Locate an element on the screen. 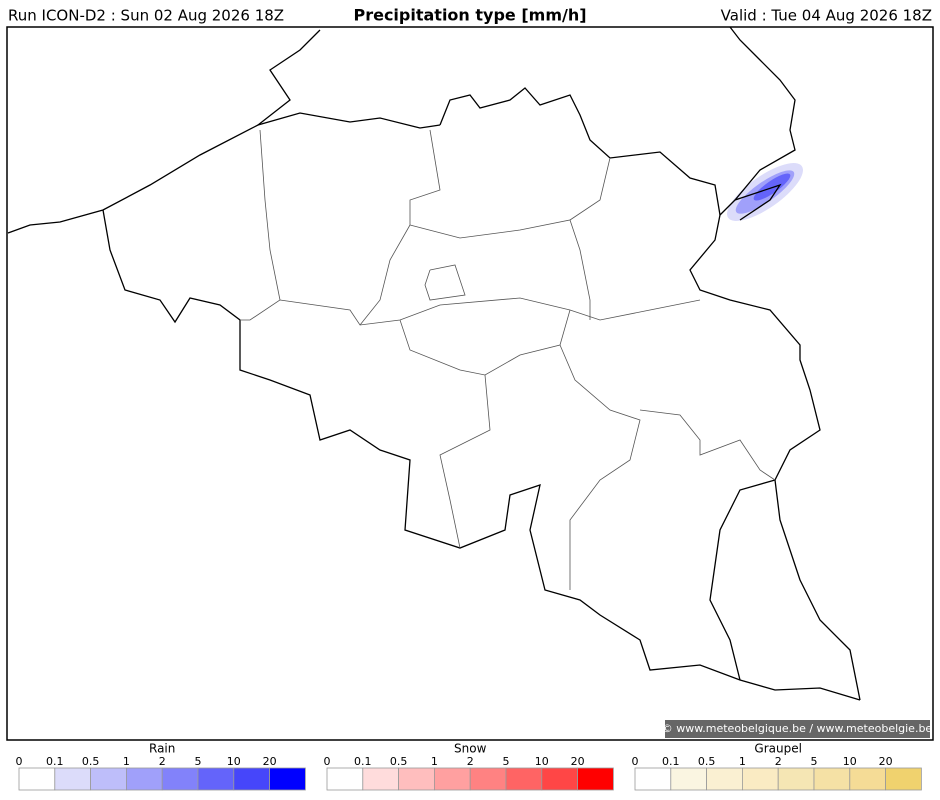  legend-title: Graupel is located at coordinates (778, 749).